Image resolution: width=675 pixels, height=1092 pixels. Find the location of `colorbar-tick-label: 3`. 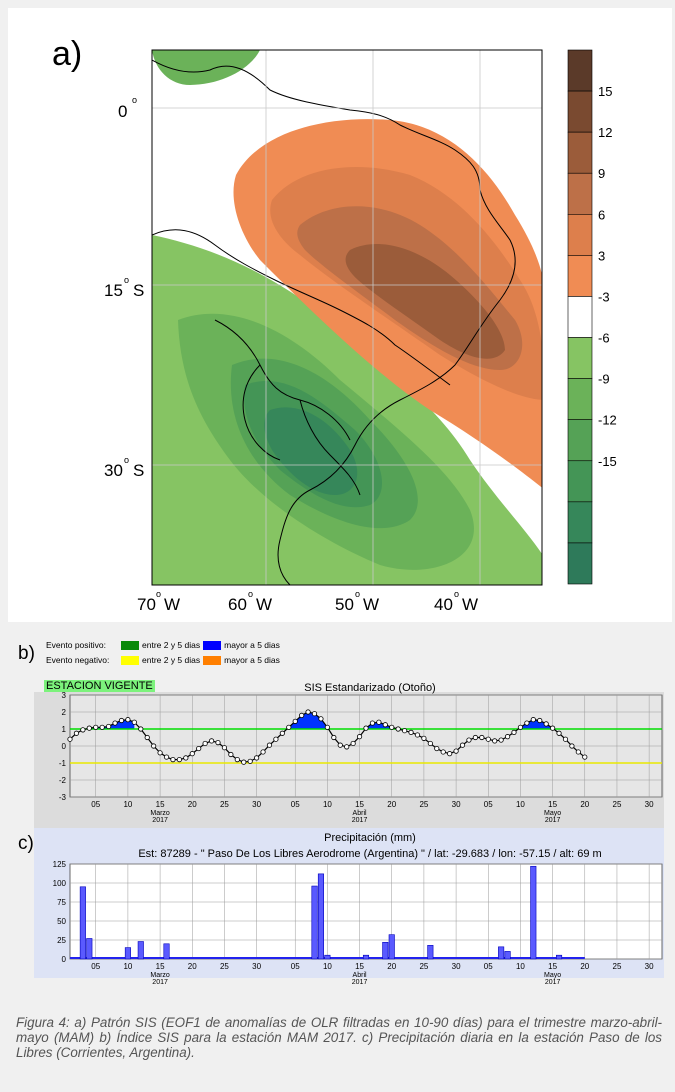

colorbar-tick-label: 3 is located at coordinates (601, 255).